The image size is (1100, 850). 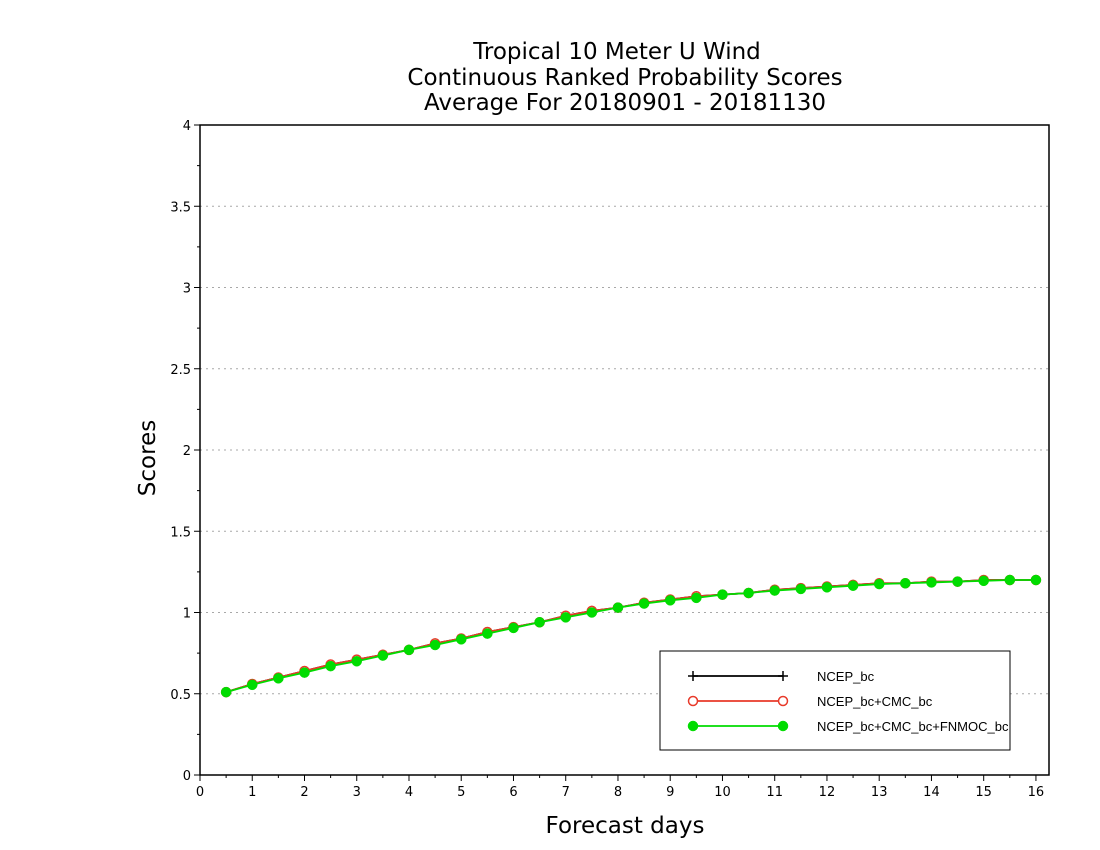 What do you see at coordinates (774, 792) in the screenshot?
I see `x-tick-label-11: 11` at bounding box center [774, 792].